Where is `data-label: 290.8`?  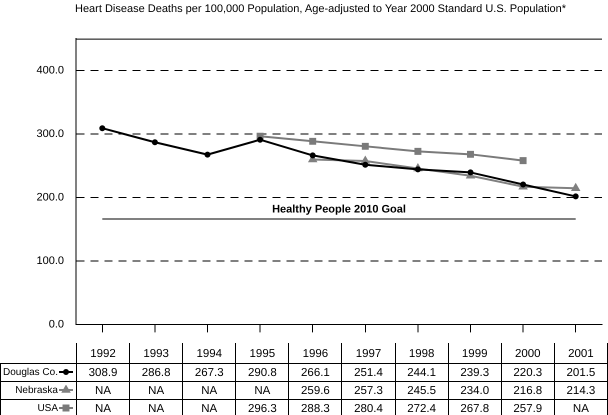
data-label: 290.8 is located at coordinates (262, 373).